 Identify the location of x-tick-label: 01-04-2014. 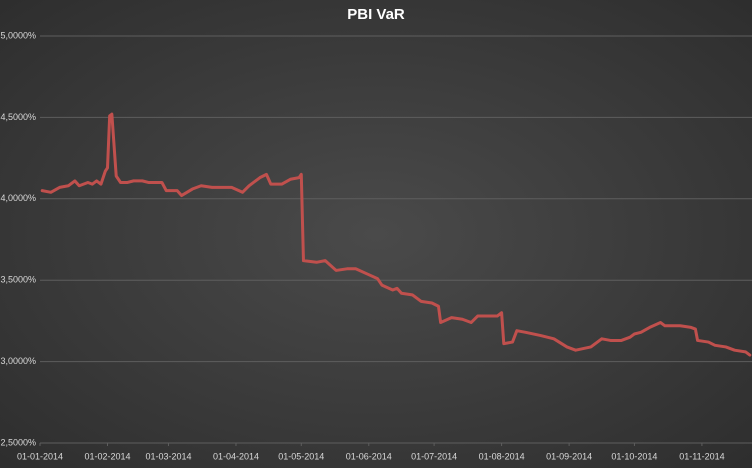
(236, 456).